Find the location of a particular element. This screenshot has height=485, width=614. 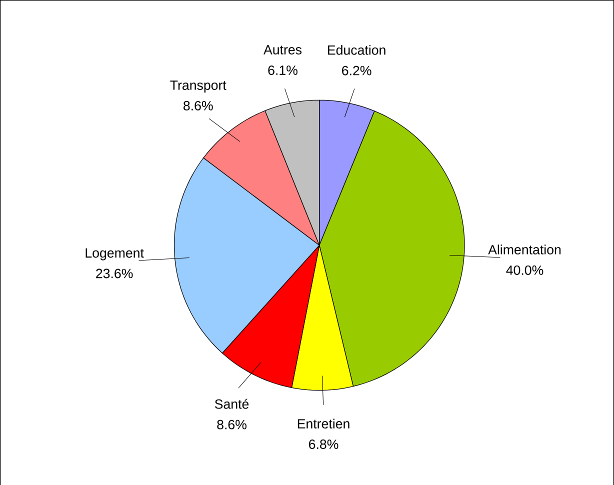

data-label: 40.0% is located at coordinates (525, 270).